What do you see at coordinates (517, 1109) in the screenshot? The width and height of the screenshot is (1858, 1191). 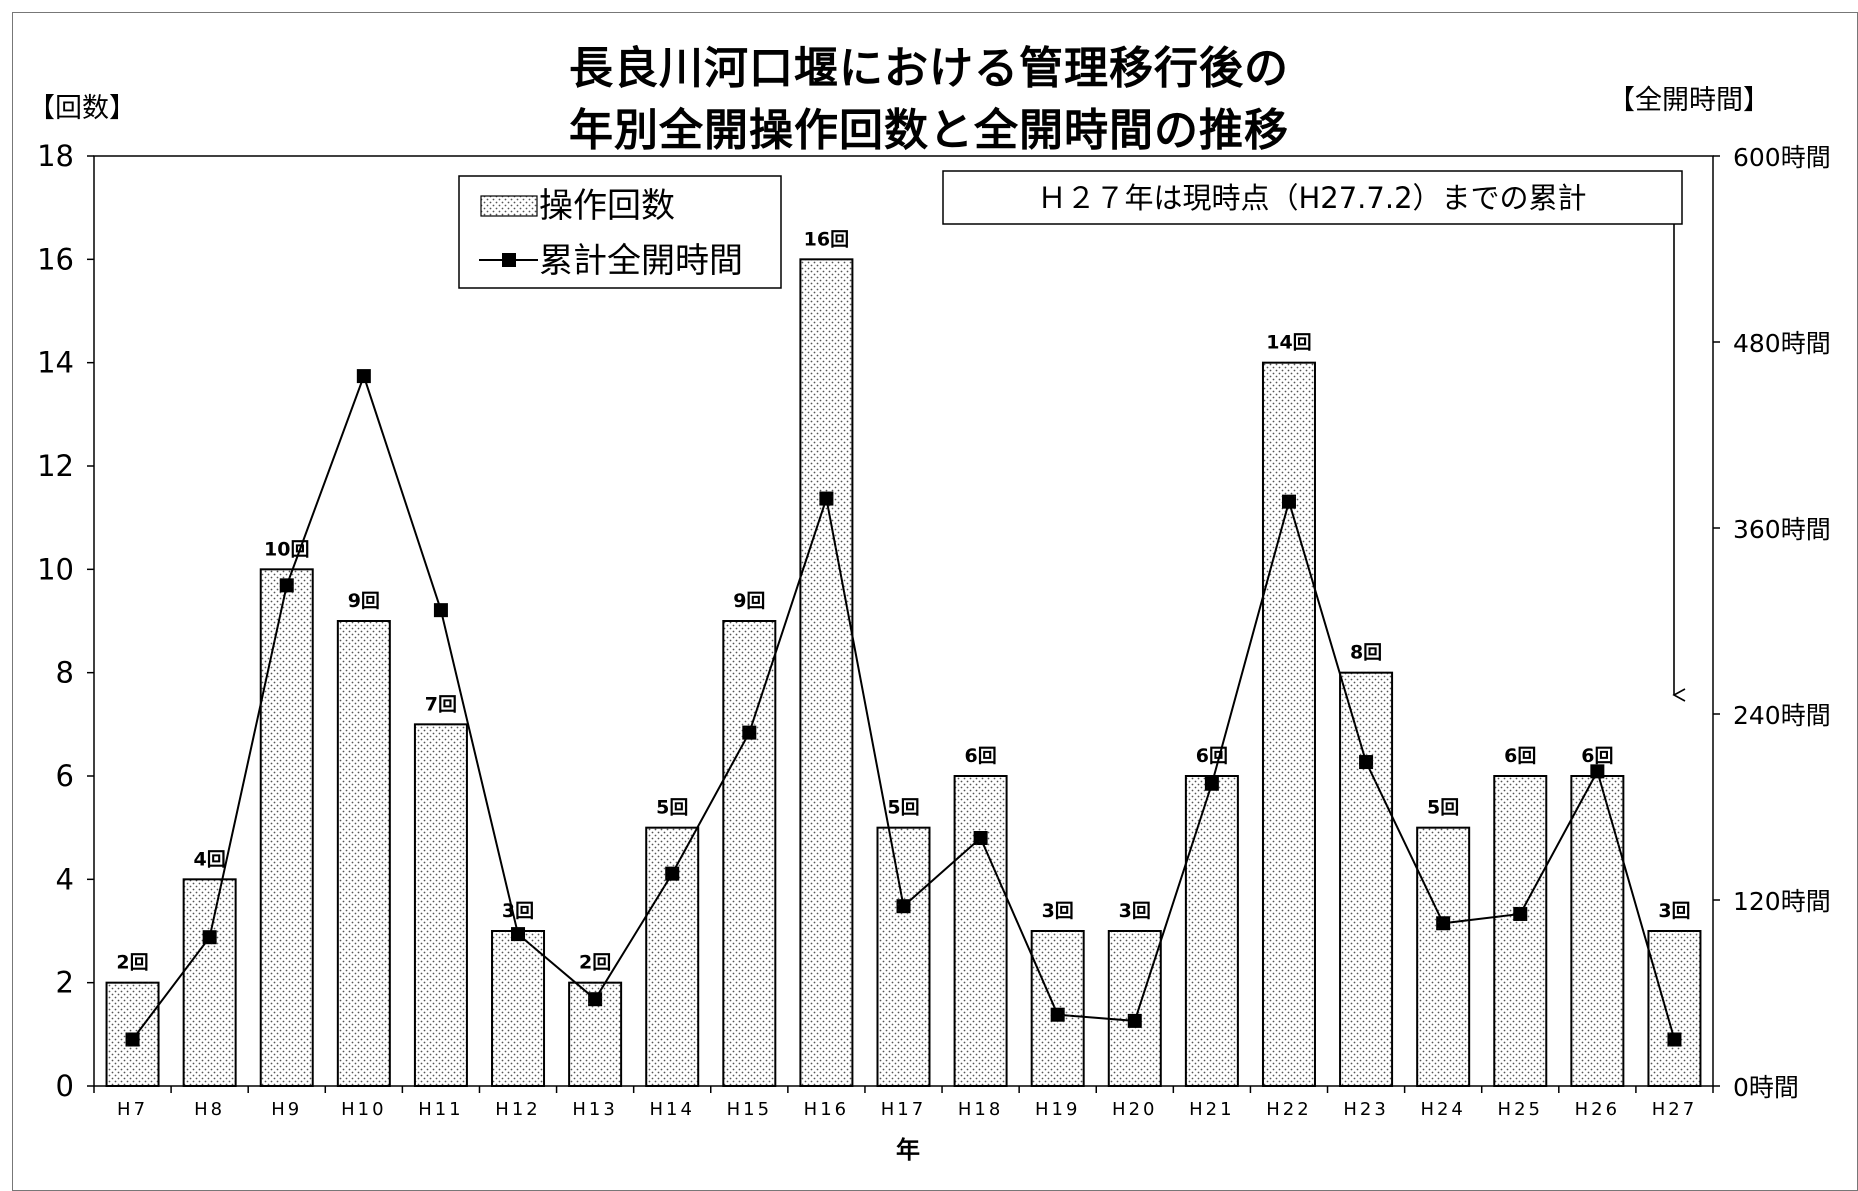 I see `x-tick-label: H12` at bounding box center [517, 1109].